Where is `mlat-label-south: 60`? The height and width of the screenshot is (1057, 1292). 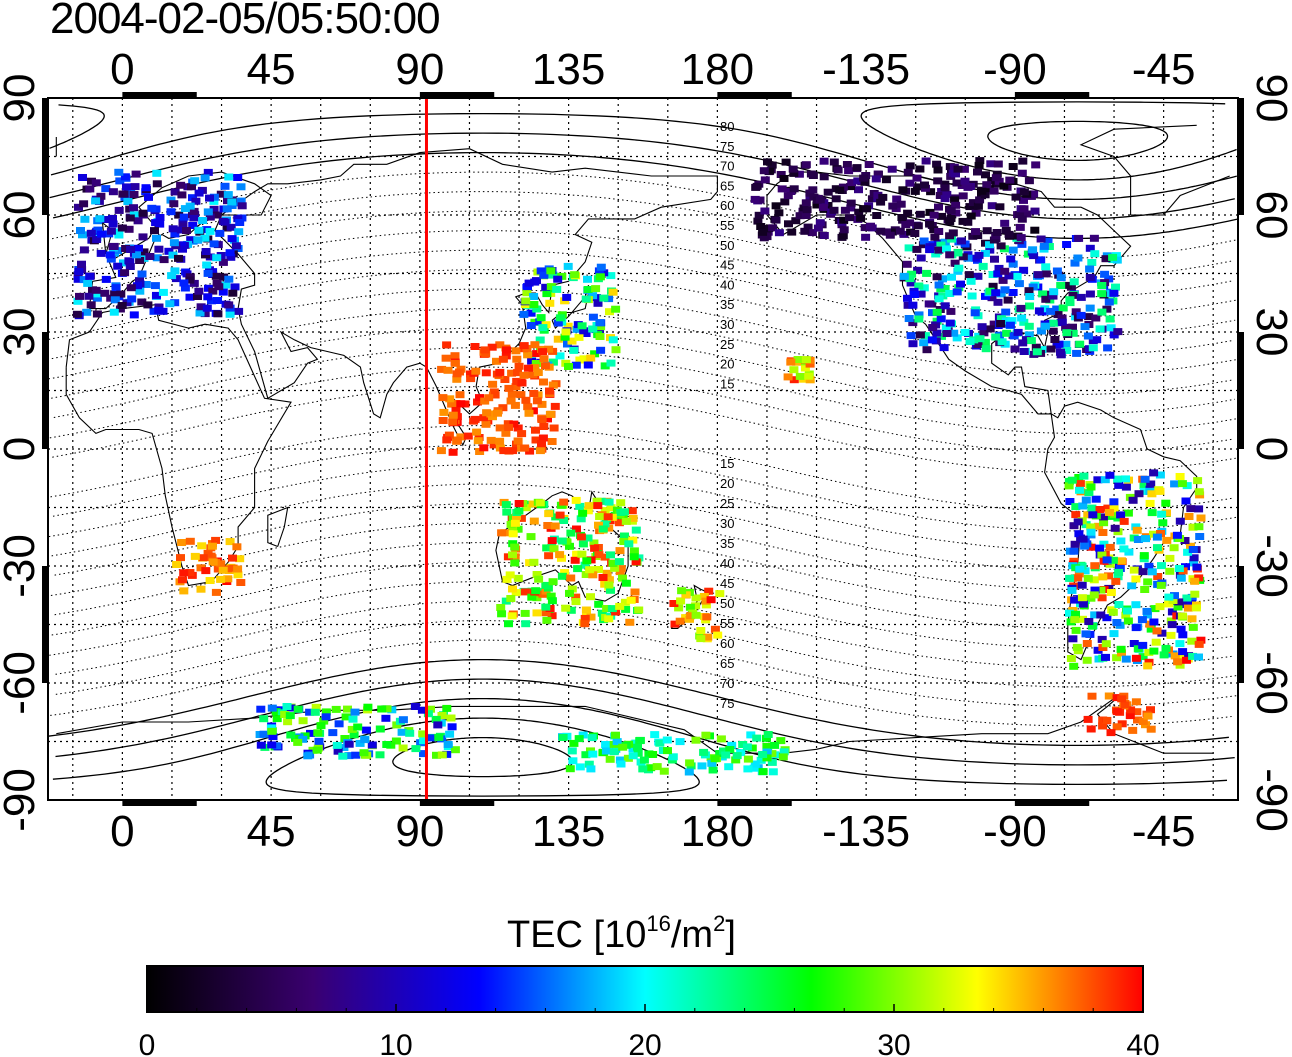 mlat-label-south: 60 is located at coordinates (727, 643).